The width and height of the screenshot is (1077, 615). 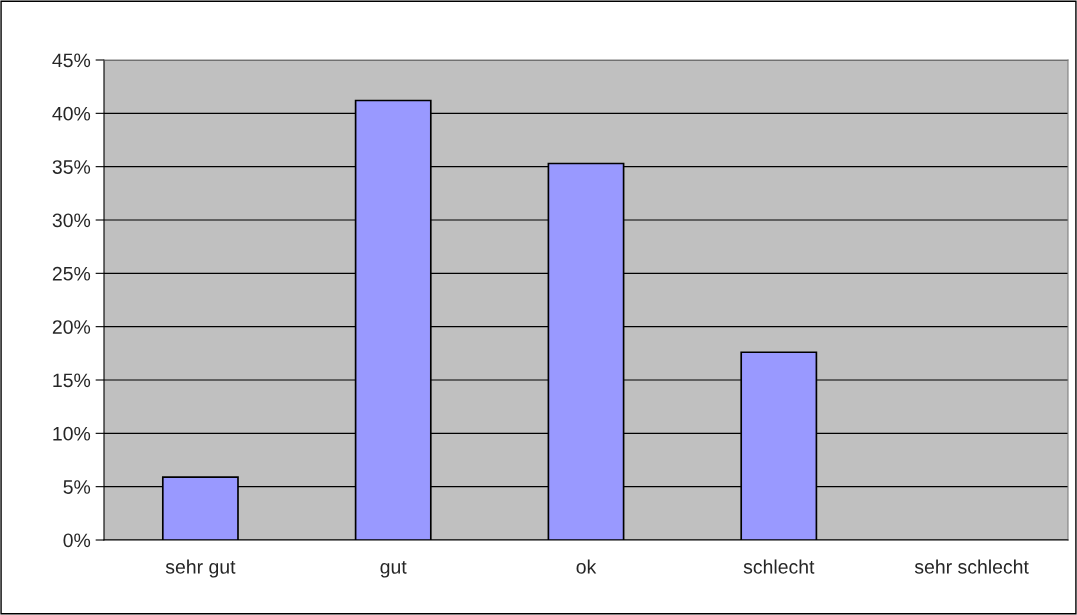 What do you see at coordinates (971, 566) in the screenshot?
I see `x-tick-label: sehr schlecht` at bounding box center [971, 566].